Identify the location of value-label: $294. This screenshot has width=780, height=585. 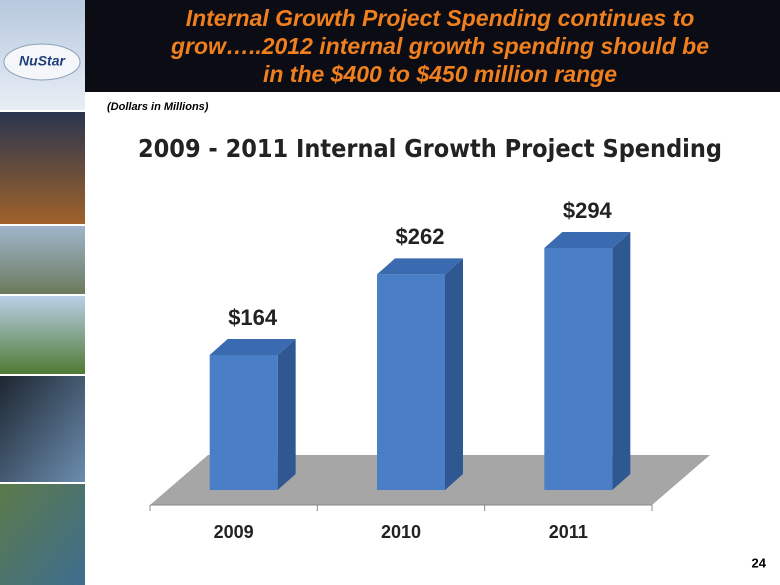
(588, 210).